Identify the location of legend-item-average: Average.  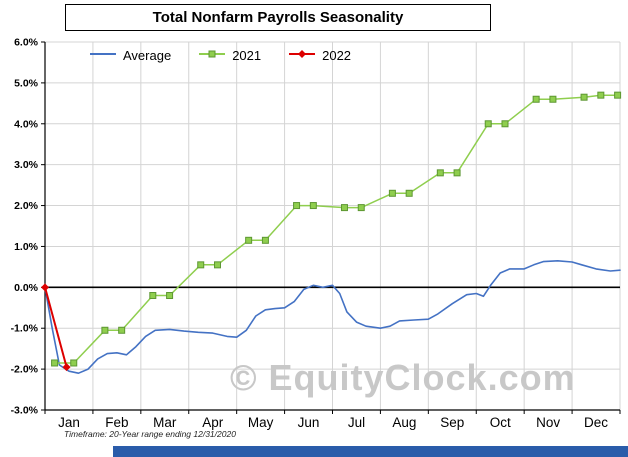
(129, 55).